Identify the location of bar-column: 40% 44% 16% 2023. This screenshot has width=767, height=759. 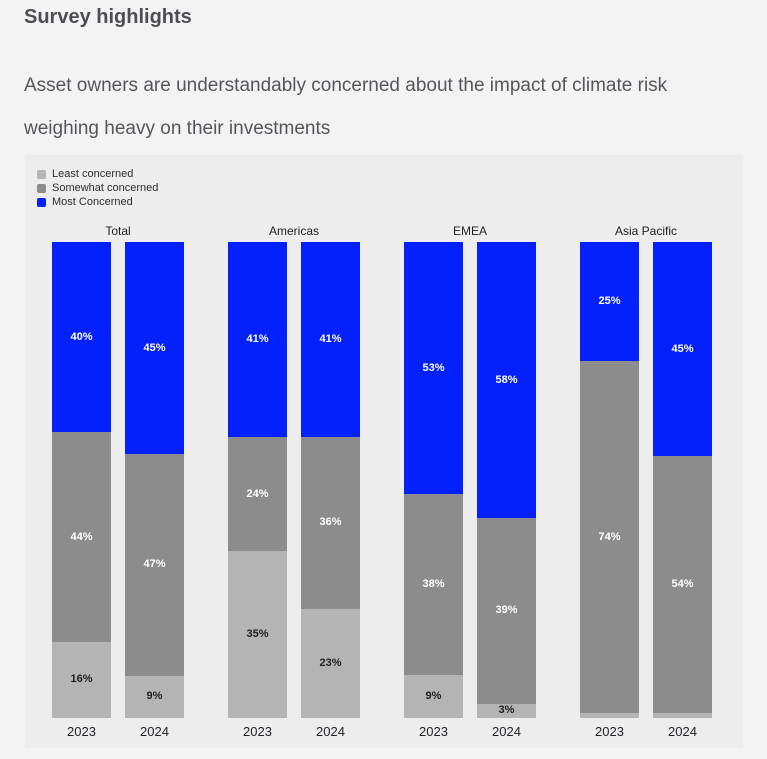
(81, 490).